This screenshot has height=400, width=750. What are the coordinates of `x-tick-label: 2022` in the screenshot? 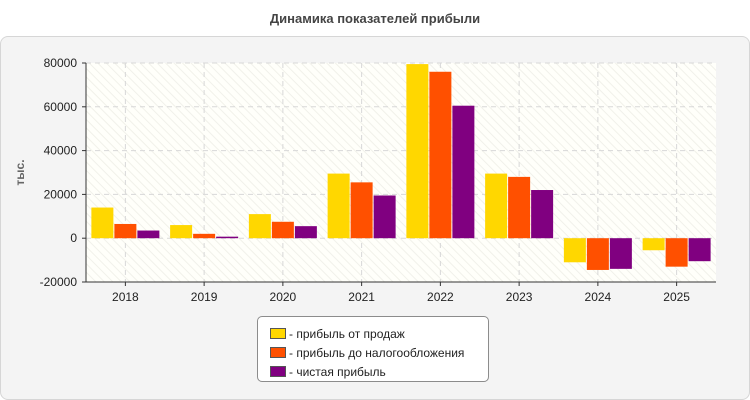 It's located at (440, 297).